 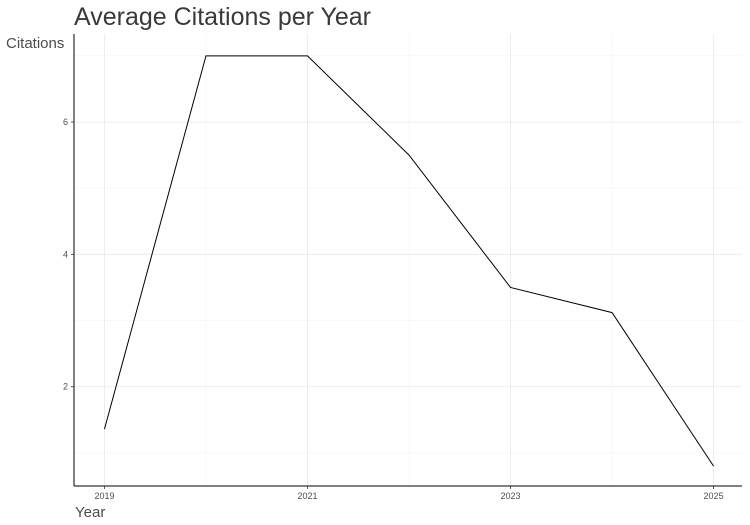 I want to click on y-tick-label: 4, so click(x=65, y=254).